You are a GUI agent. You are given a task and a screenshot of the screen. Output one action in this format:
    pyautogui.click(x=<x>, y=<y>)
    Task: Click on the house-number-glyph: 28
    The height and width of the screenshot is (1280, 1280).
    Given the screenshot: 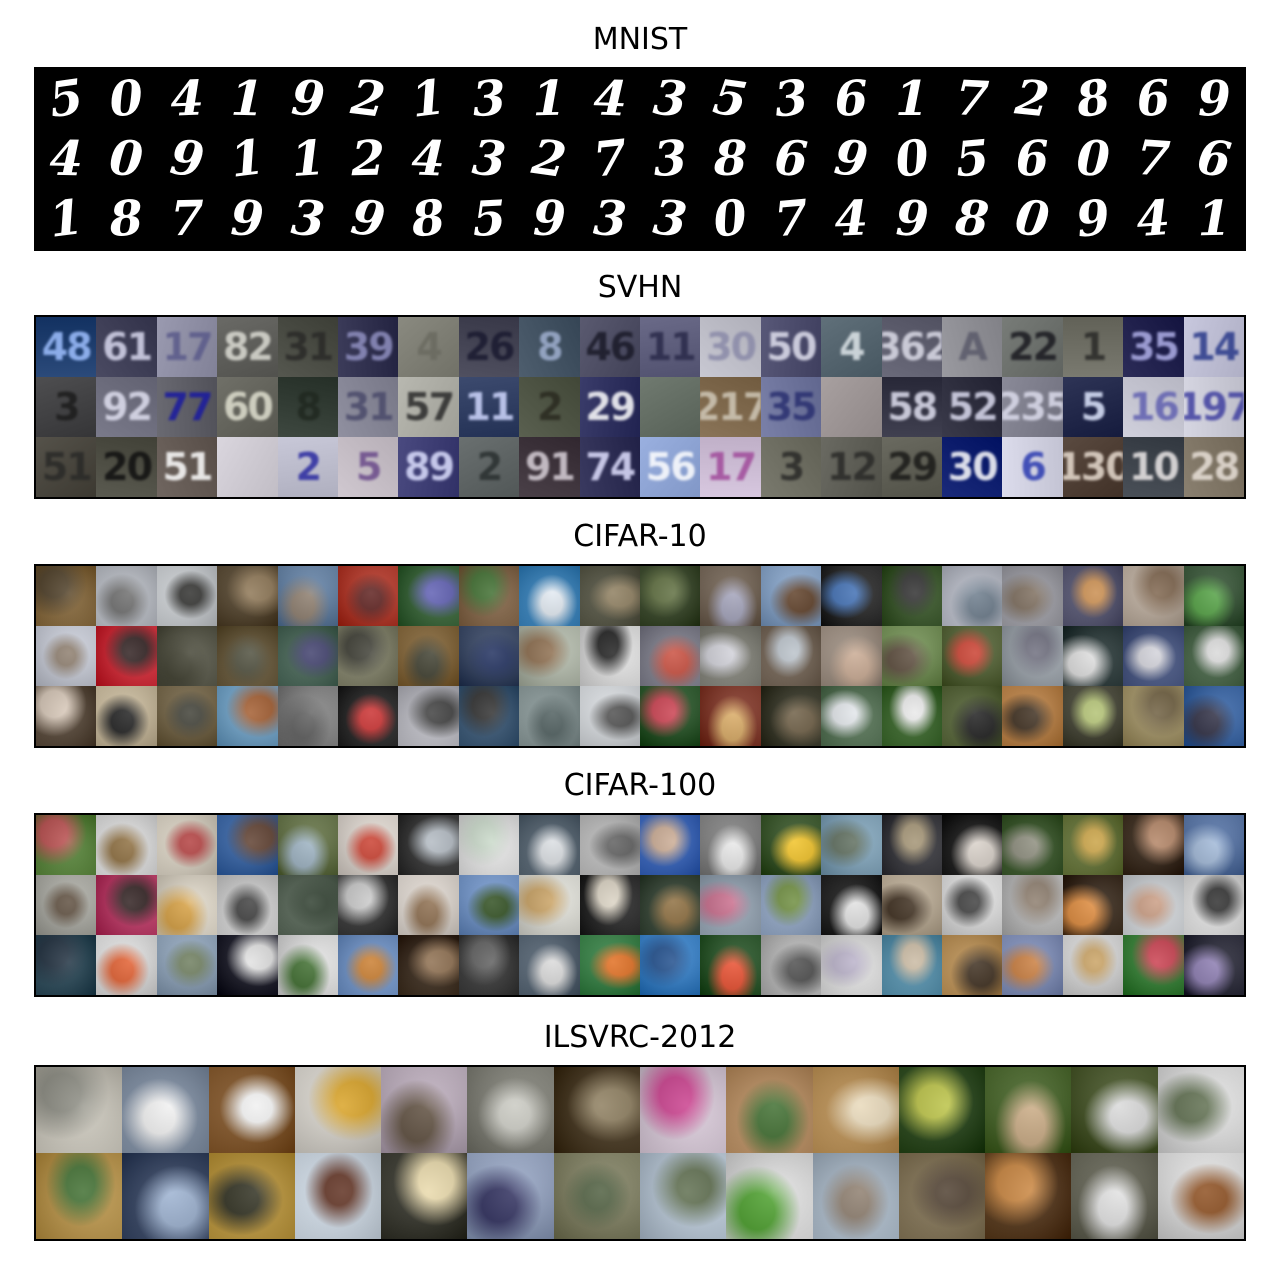 What is the action you would take?
    pyautogui.click(x=1214, y=467)
    